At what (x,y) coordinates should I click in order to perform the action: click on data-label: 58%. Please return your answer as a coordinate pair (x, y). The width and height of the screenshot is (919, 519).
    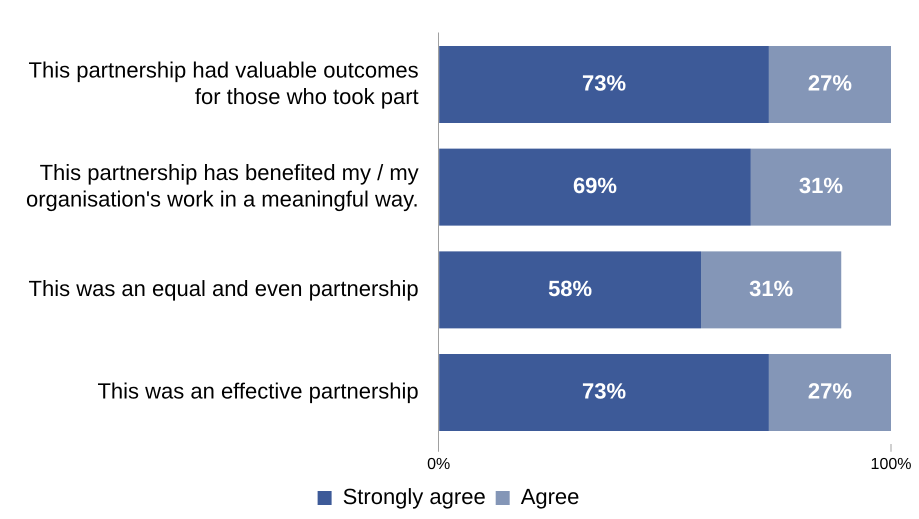
    Looking at the image, I should click on (570, 288).